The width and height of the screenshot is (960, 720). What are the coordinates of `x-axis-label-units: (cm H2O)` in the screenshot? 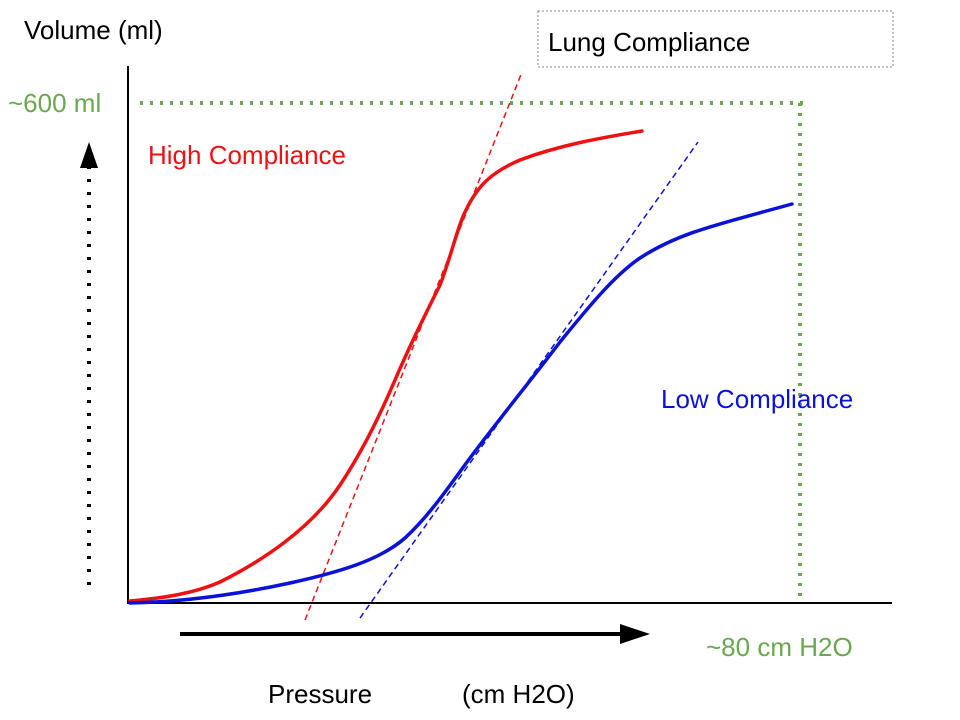 It's located at (518, 694).